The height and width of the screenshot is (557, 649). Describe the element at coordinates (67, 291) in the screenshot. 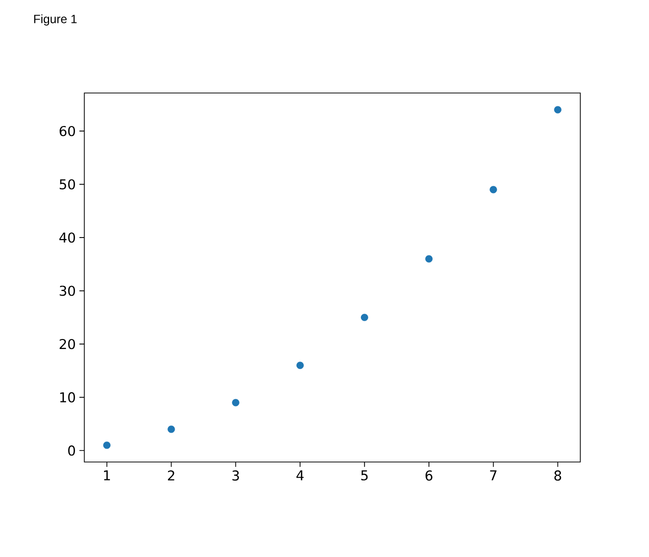

I see `y-tick-label: 30` at that location.